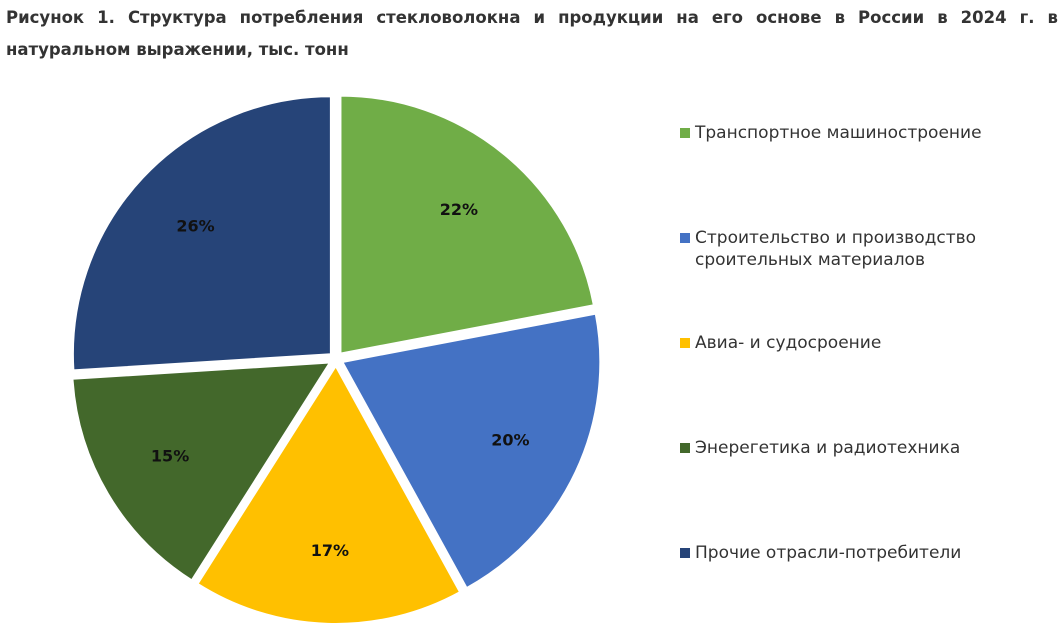 The width and height of the screenshot is (1064, 636). Describe the element at coordinates (828, 448) in the screenshot. I see `legend-label: Энерегетика и радиотехника` at that location.